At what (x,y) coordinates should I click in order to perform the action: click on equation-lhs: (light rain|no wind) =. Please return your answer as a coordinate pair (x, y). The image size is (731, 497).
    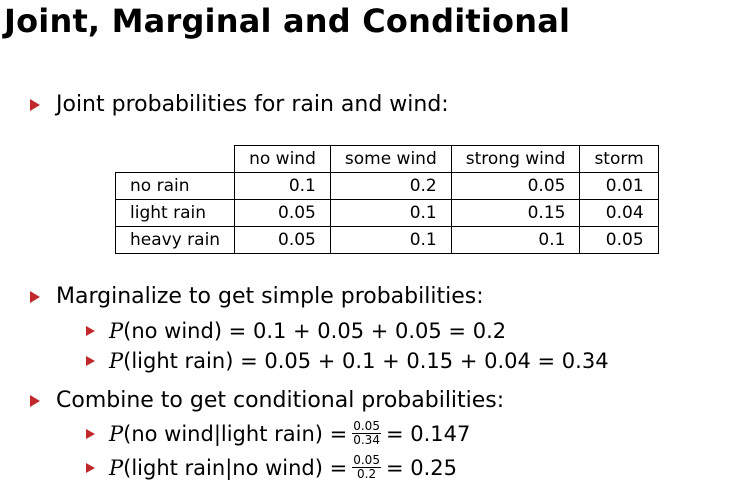
    Looking at the image, I should click on (235, 467).